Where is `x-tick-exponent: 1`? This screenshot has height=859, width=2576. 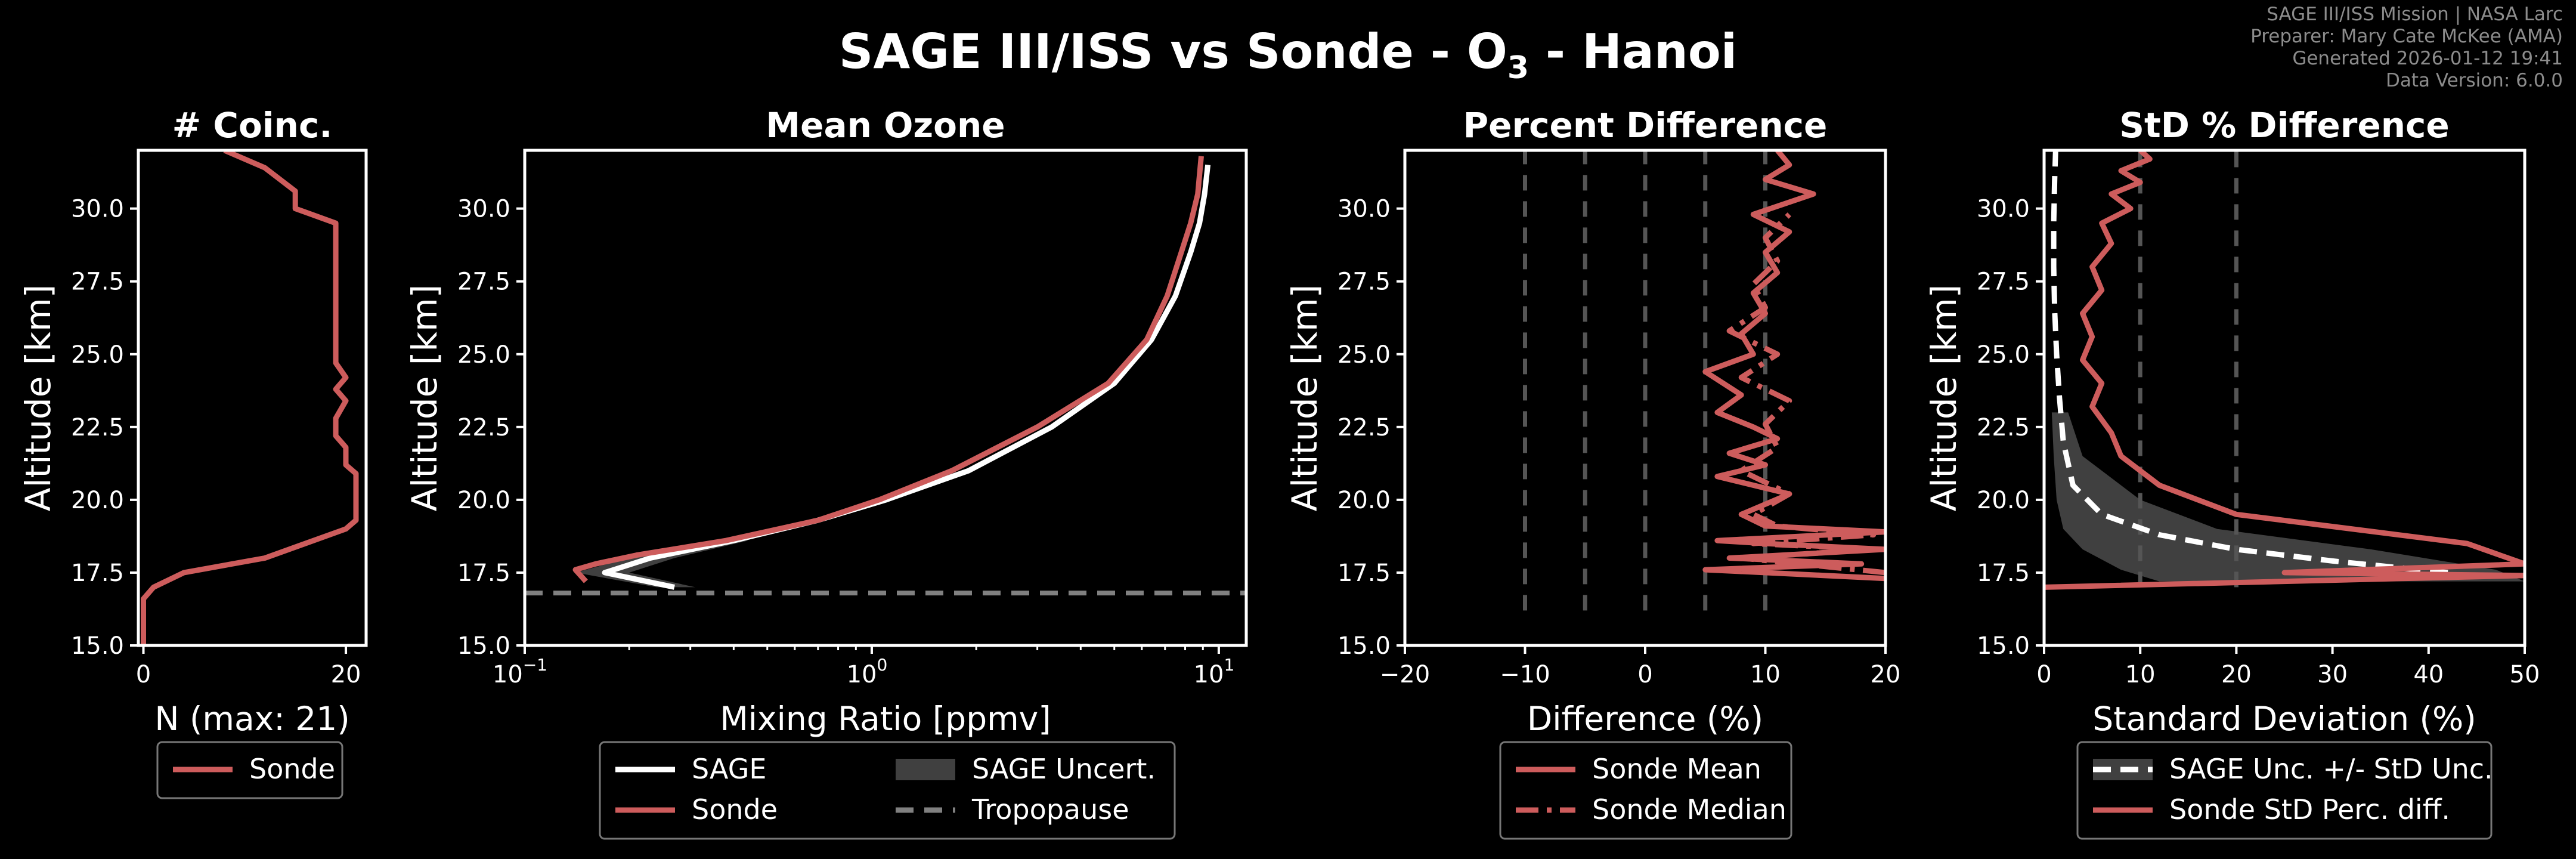
x-tick-exponent: 1 is located at coordinates (1229, 665).